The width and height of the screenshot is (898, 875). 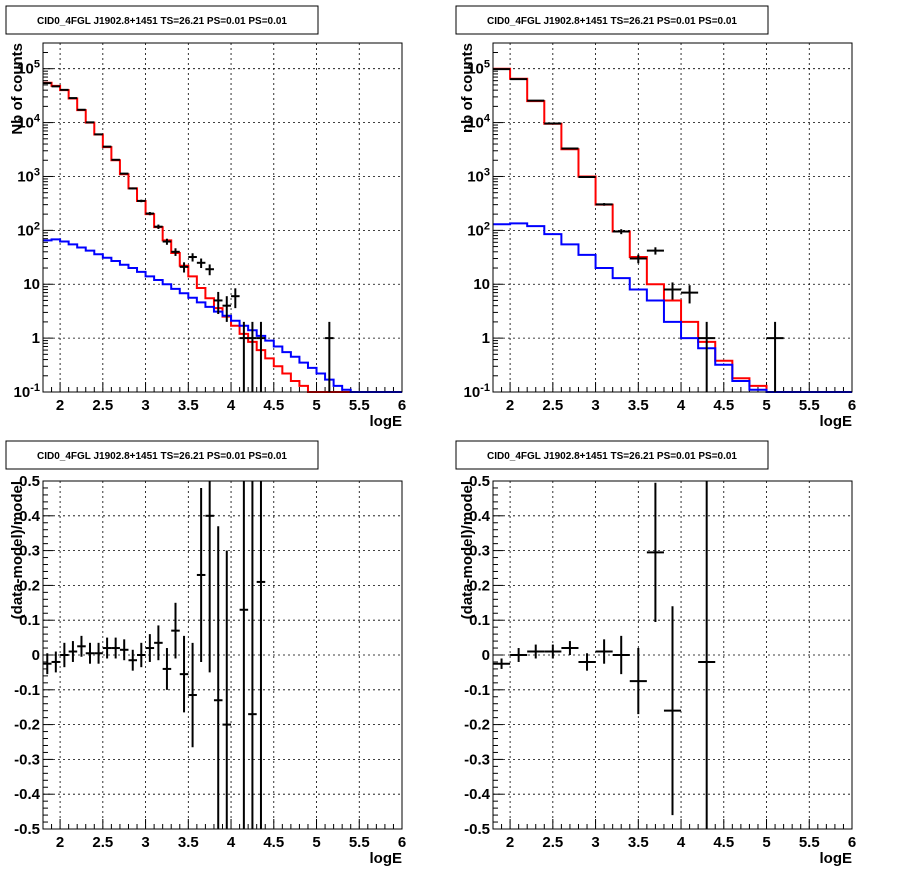 I want to click on y-axis-label: nb of counts, so click(x=467, y=88).